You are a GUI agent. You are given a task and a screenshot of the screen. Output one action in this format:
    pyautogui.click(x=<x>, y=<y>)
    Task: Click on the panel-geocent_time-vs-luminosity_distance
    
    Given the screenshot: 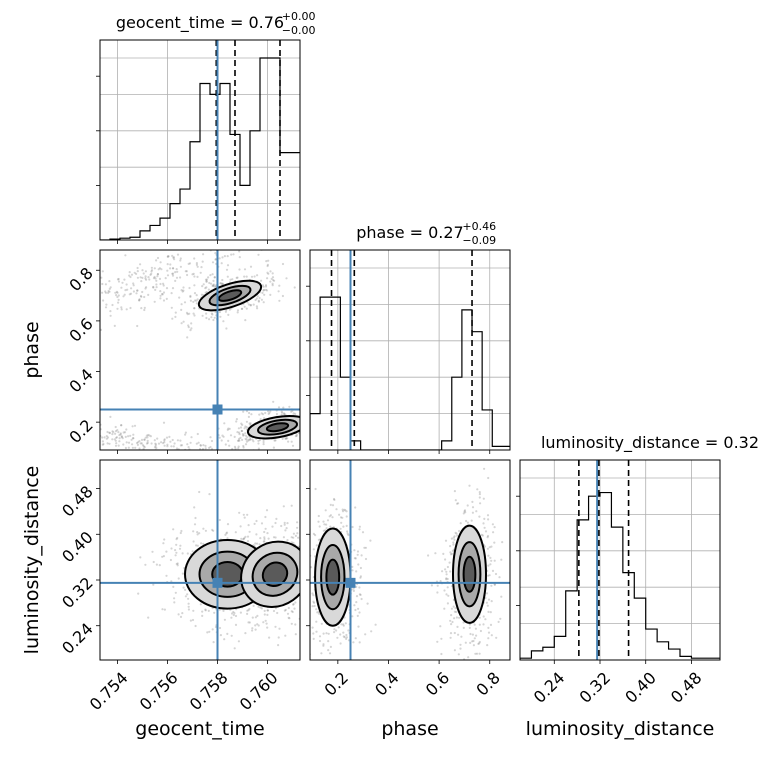 What is the action you would take?
    pyautogui.click(x=202, y=561)
    